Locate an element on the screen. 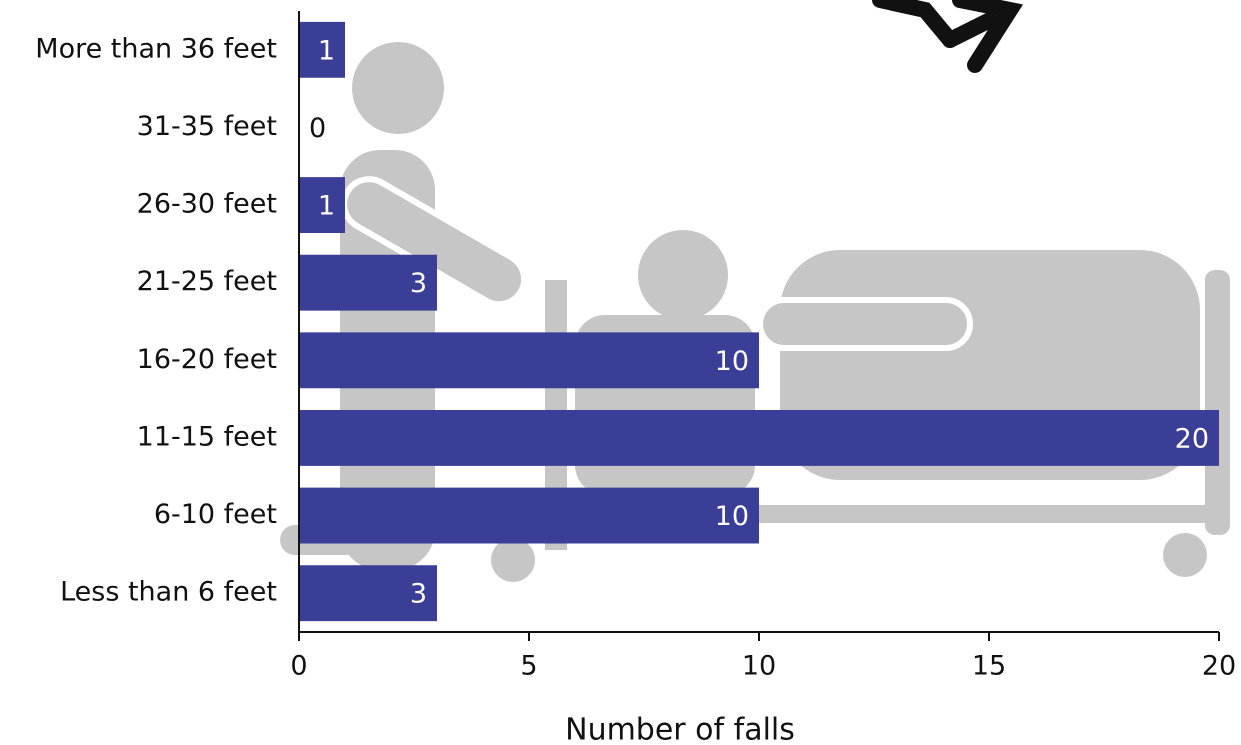  x-tick-label: 0 is located at coordinates (298, 666).